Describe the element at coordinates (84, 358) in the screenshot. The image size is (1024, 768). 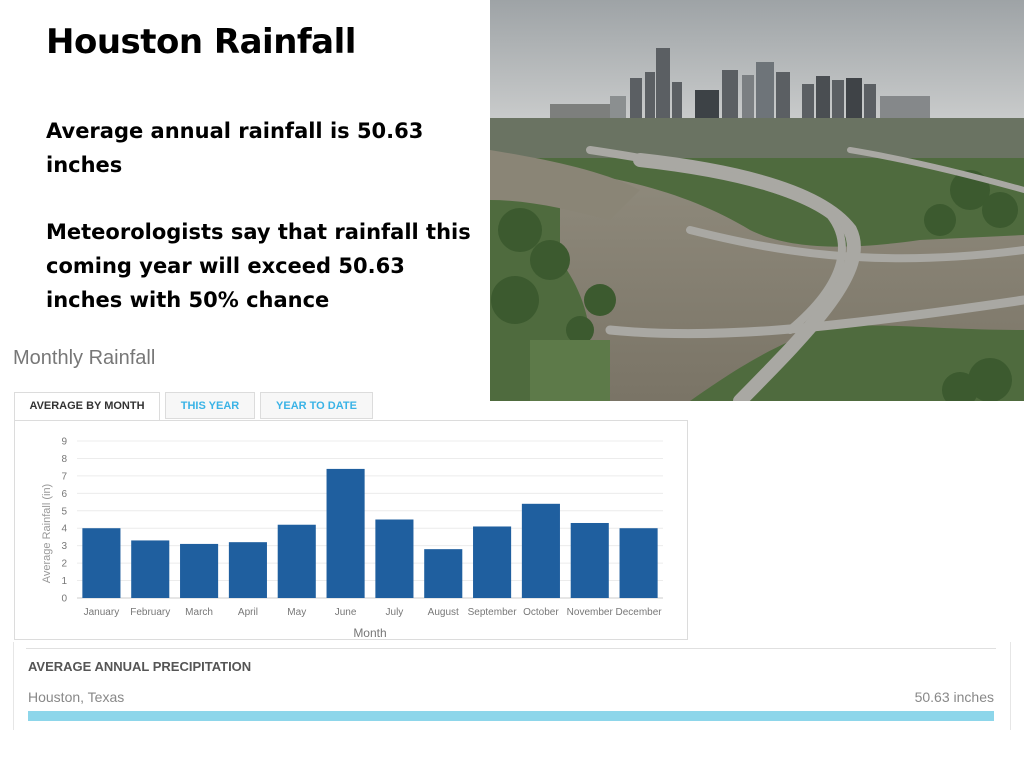
I see `monthly-rainfall-title: Monthly Rainfall` at that location.